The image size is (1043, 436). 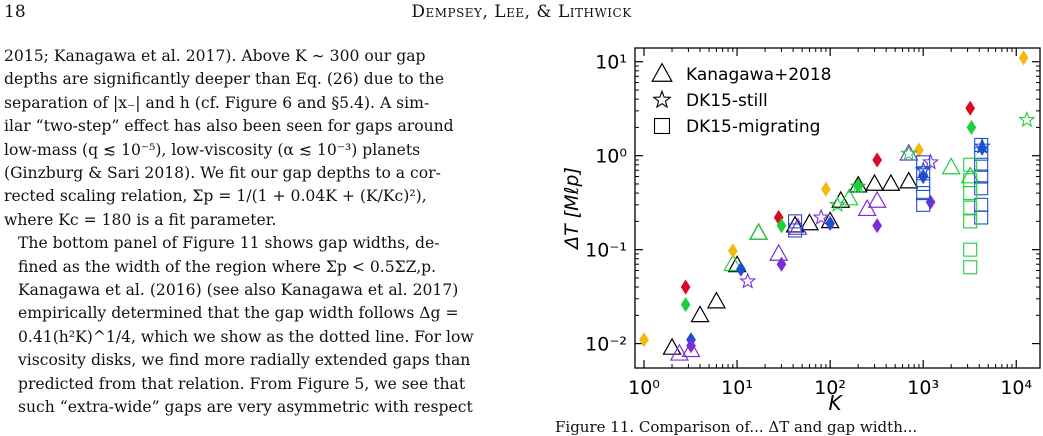 I want to click on legend: Kanagawa+2018 DK15-still DK15-migrating, so click(x=741, y=99).